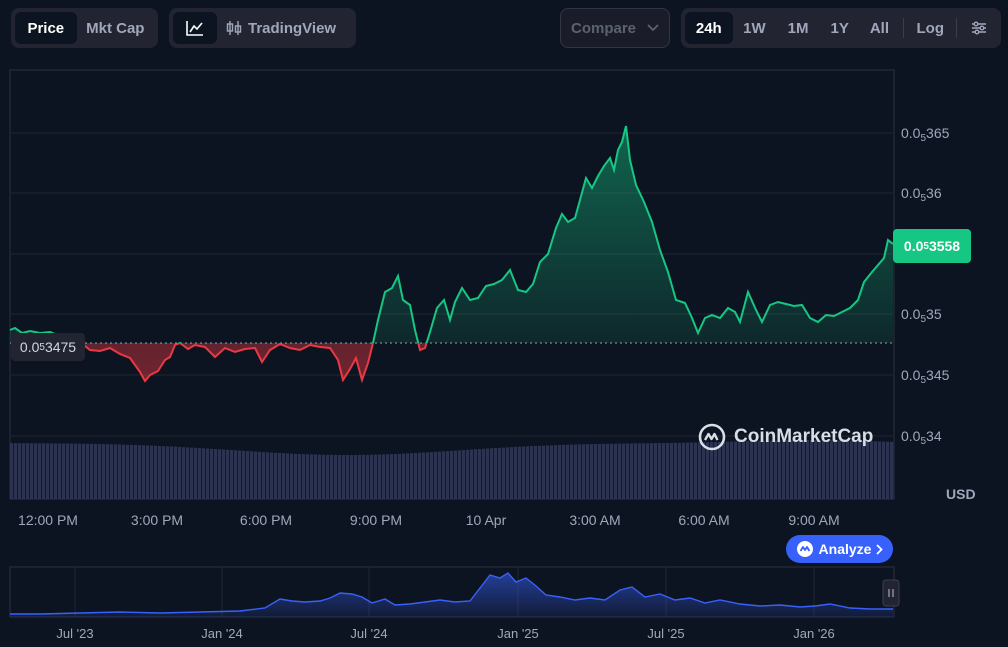 This screenshot has width=1008, height=647. Describe the element at coordinates (704, 520) in the screenshot. I see `x-tick-label: 6:00 AM` at that location.